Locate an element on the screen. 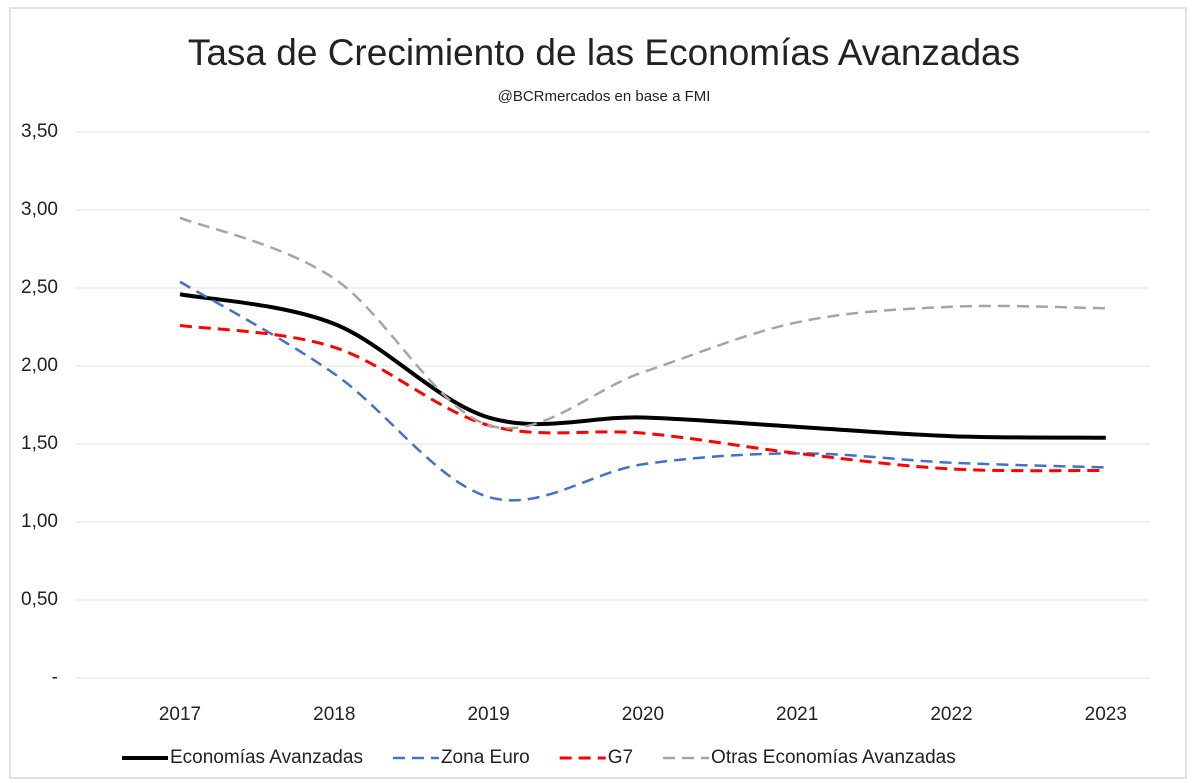 Image resolution: width=1192 pixels, height=783 pixels. y-tick-label: - is located at coordinates (55, 677).